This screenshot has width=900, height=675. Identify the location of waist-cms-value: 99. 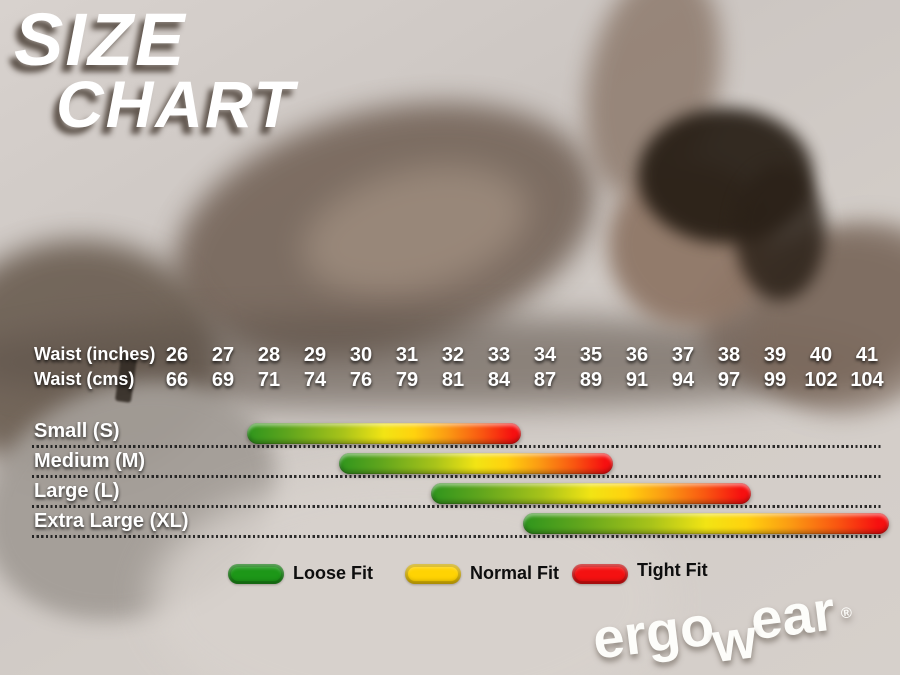
(775, 380).